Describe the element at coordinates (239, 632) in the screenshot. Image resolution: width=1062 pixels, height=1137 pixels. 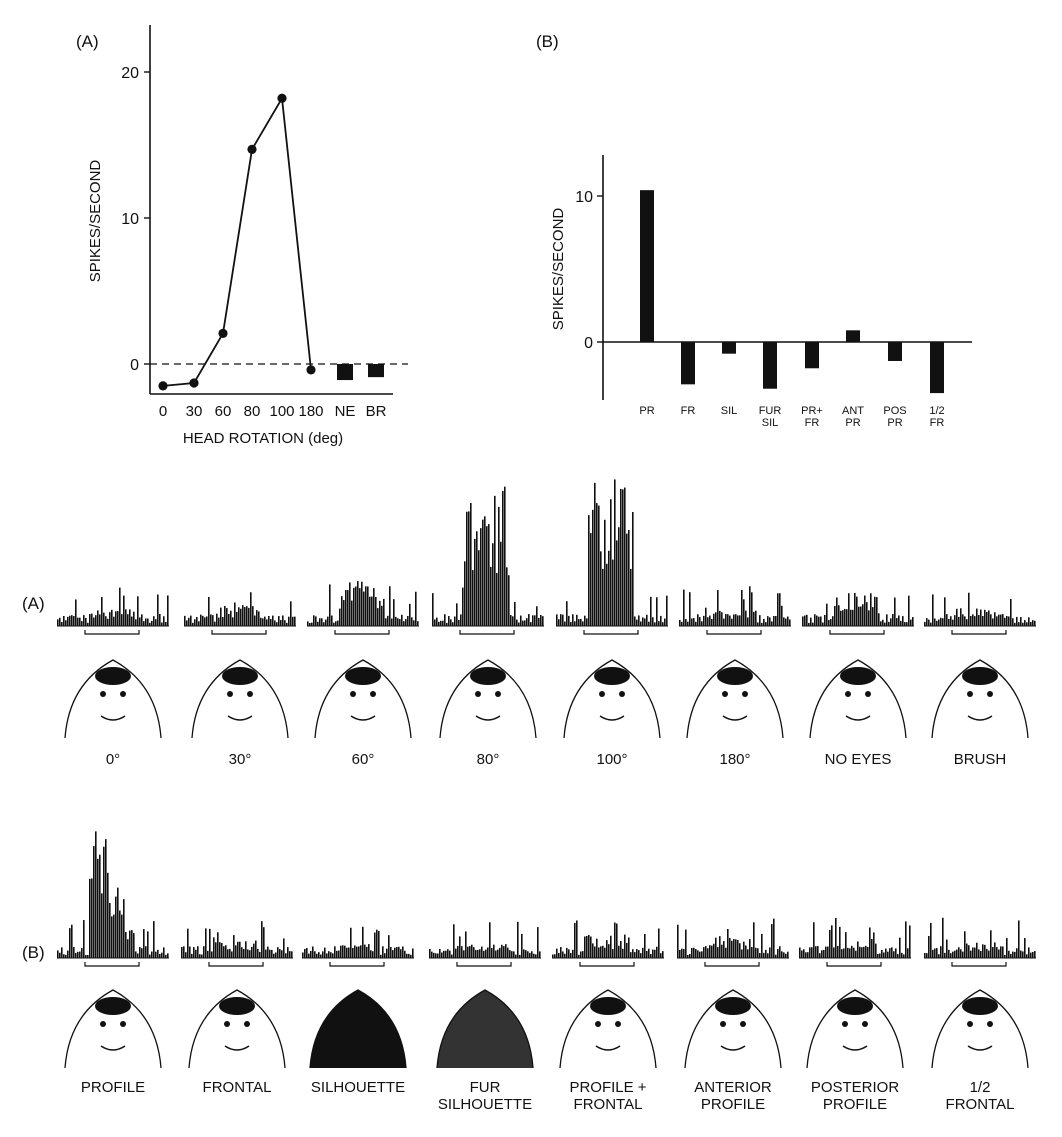
I see `stimulus-bracket` at that location.